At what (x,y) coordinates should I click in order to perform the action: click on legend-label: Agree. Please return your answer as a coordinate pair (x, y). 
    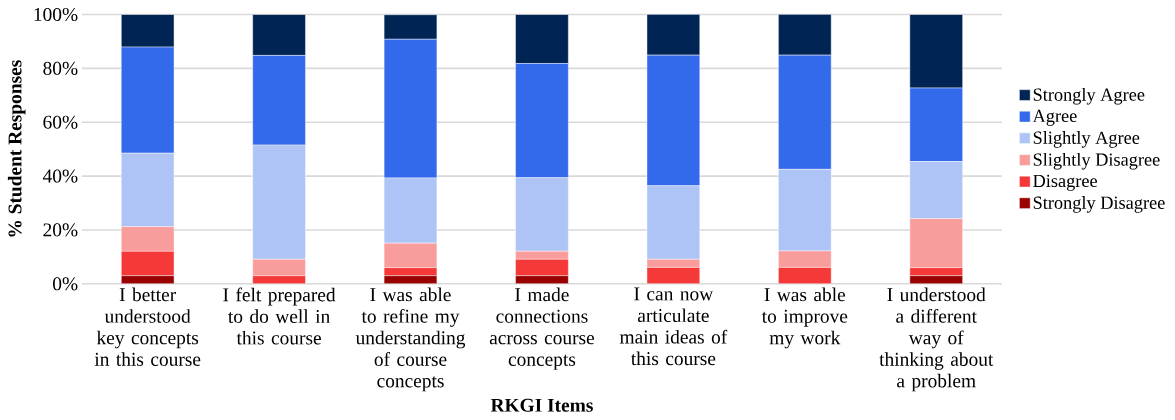
    Looking at the image, I should click on (1054, 117).